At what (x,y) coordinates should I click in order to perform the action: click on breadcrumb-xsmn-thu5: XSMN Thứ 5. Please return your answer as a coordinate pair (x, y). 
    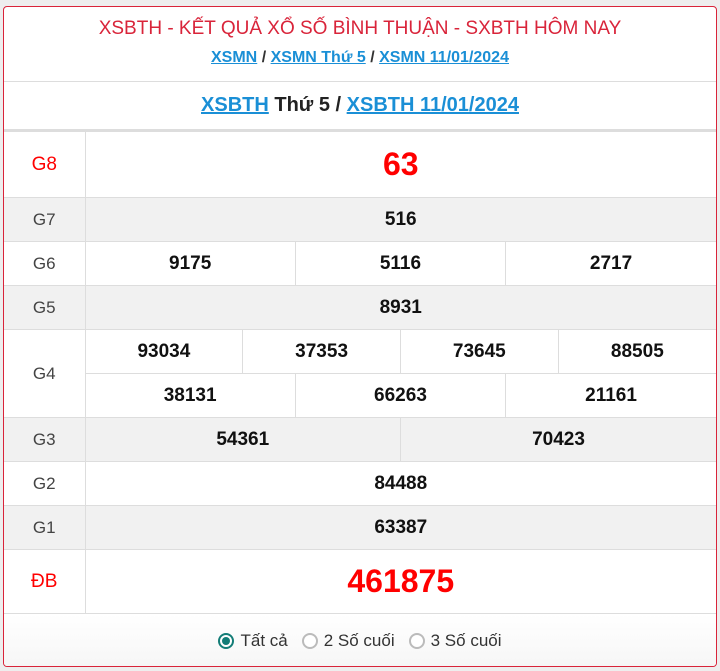
    Looking at the image, I should click on (318, 57).